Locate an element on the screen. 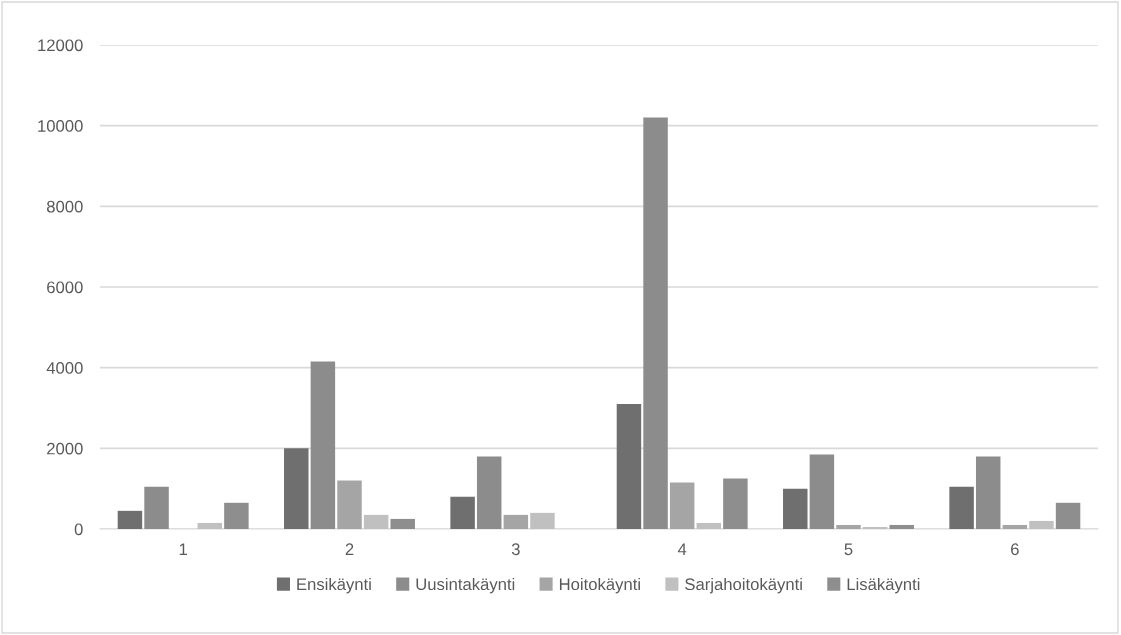  y-tick-label: 4000 is located at coordinates (64, 368).